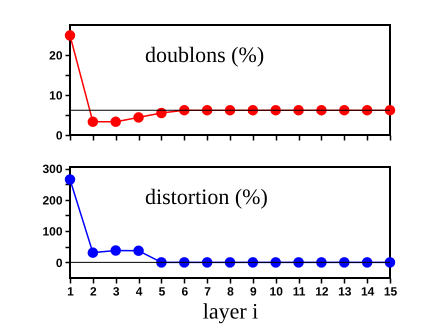 Image resolution: width=438 pixels, height=327 pixels. Describe the element at coordinates (52, 200) in the screenshot. I see `y-tick-label: 200` at that location.